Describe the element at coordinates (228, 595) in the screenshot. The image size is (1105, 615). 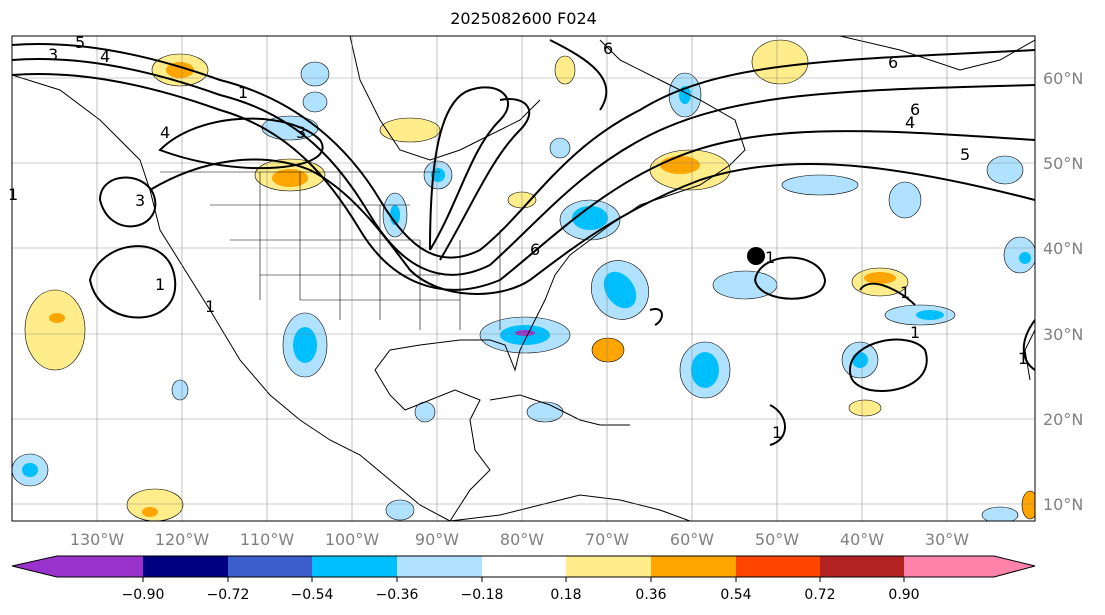
I see `colorbar-tick: −0.72` at that location.